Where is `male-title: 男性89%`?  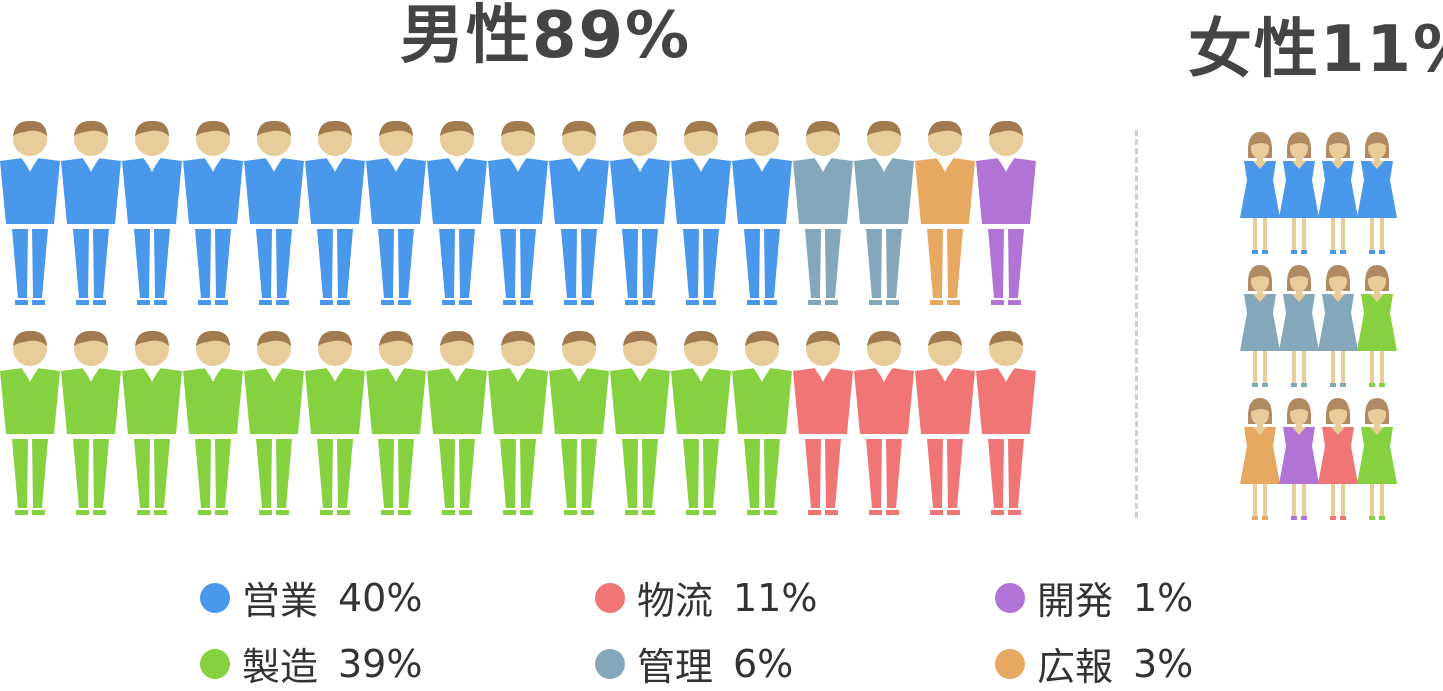 male-title: 男性89% is located at coordinates (546, 36).